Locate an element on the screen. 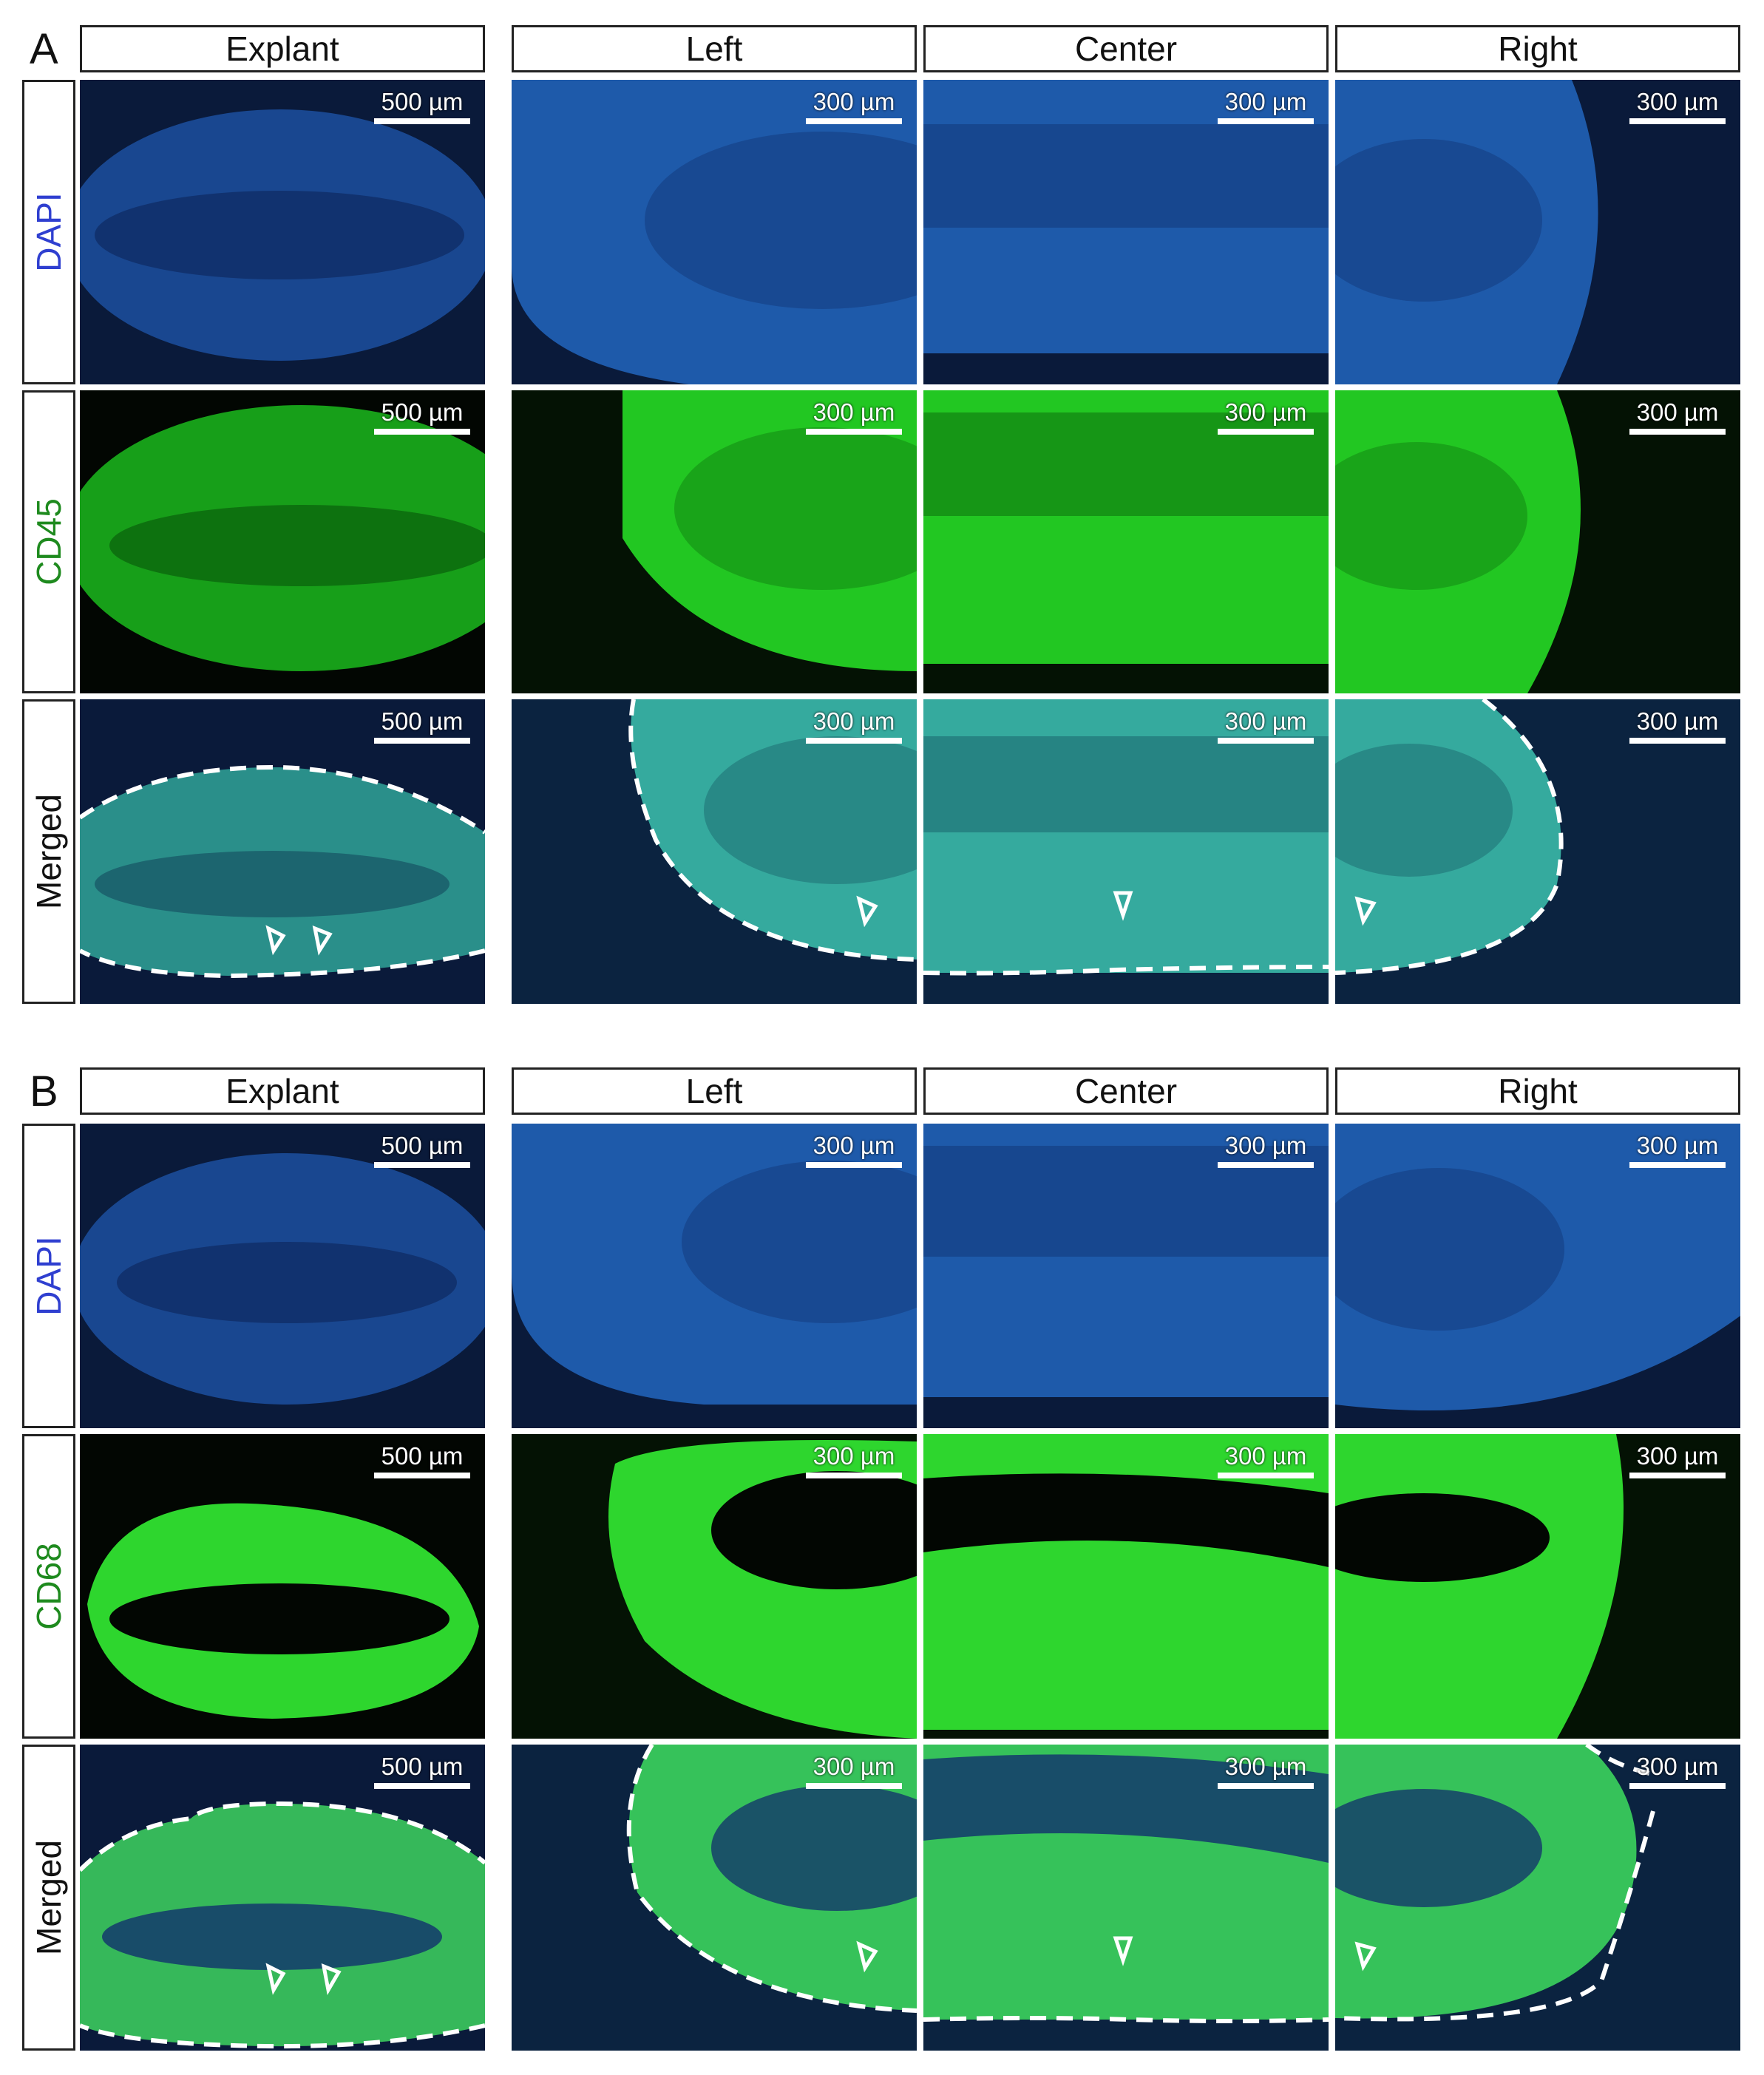 This screenshot has width=1764, height=2075. row-label-text: CD45 is located at coordinates (49, 541).